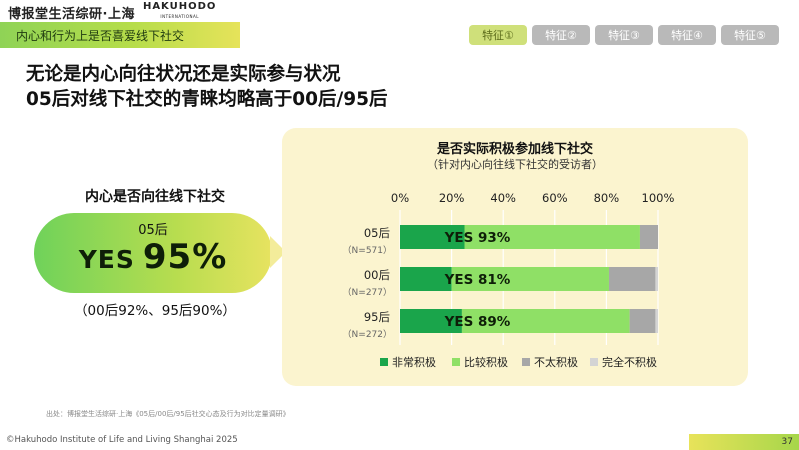  I want to click on category-label: 05后, so click(377, 233).